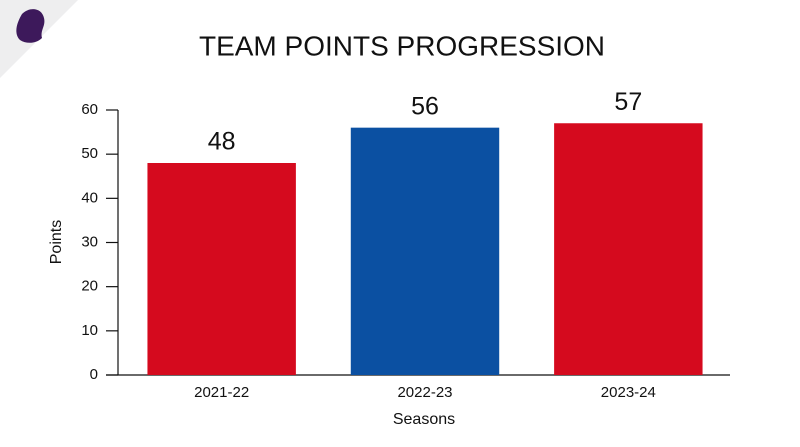 This screenshot has width=800, height=447. What do you see at coordinates (628, 392) in the screenshot?
I see `x-tick-label: 2023-24` at bounding box center [628, 392].